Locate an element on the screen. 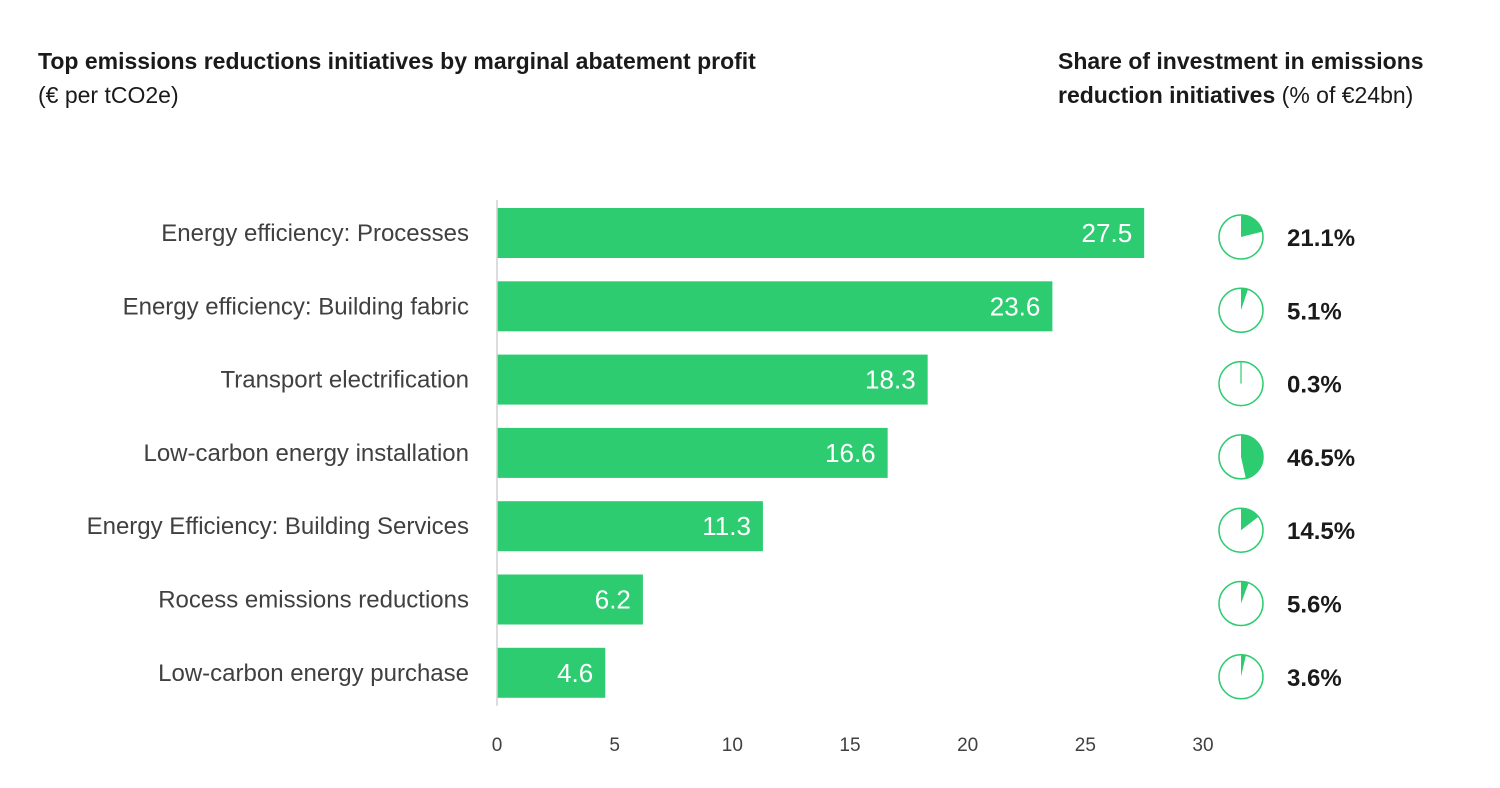 The image size is (1500, 788). bar-value-label: 6.2 is located at coordinates (613, 600).